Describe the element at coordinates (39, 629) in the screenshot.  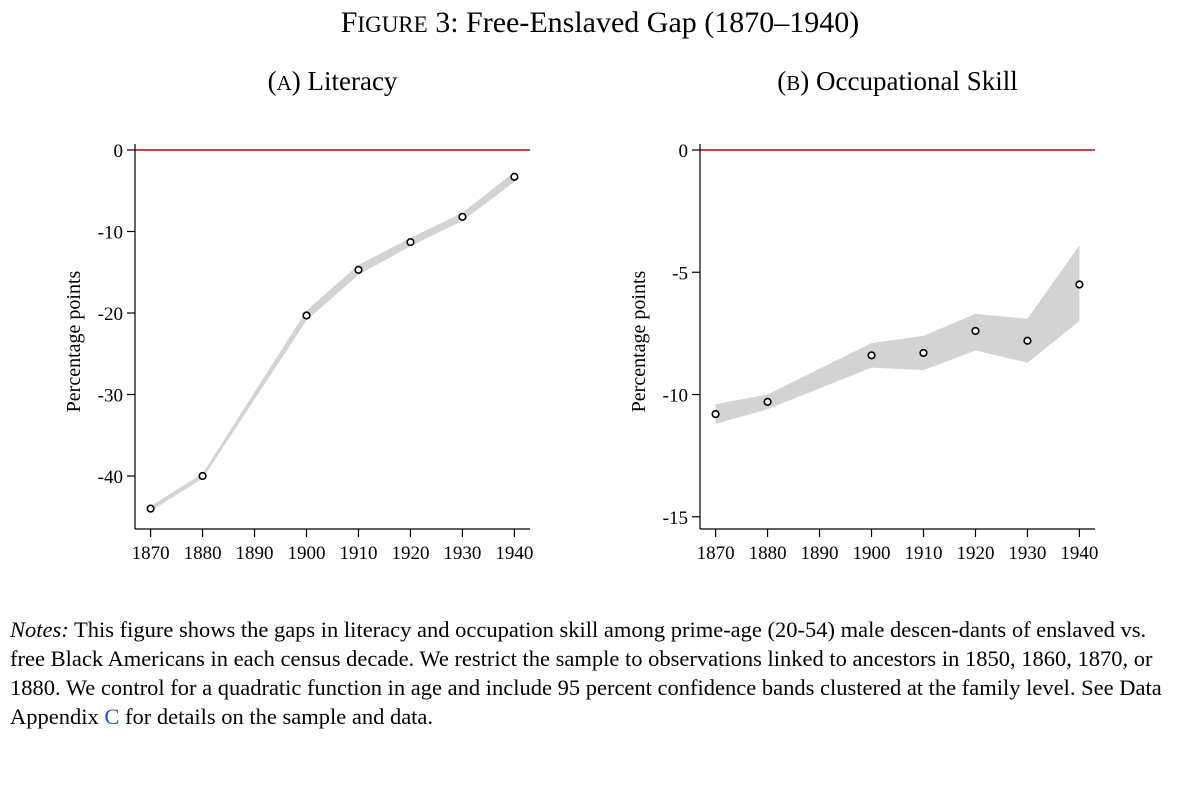
I see `notes-label: Notes:` at that location.